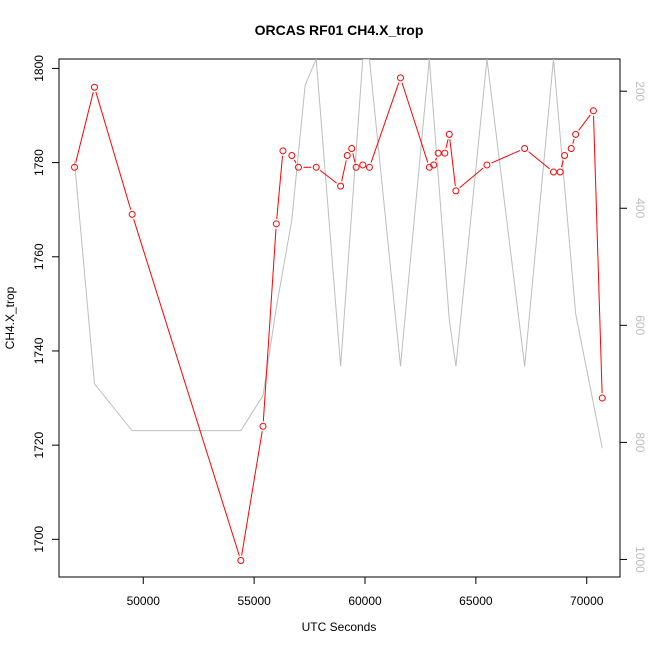  I want to click on x-axis-label: UTC Seconds, so click(339, 627).